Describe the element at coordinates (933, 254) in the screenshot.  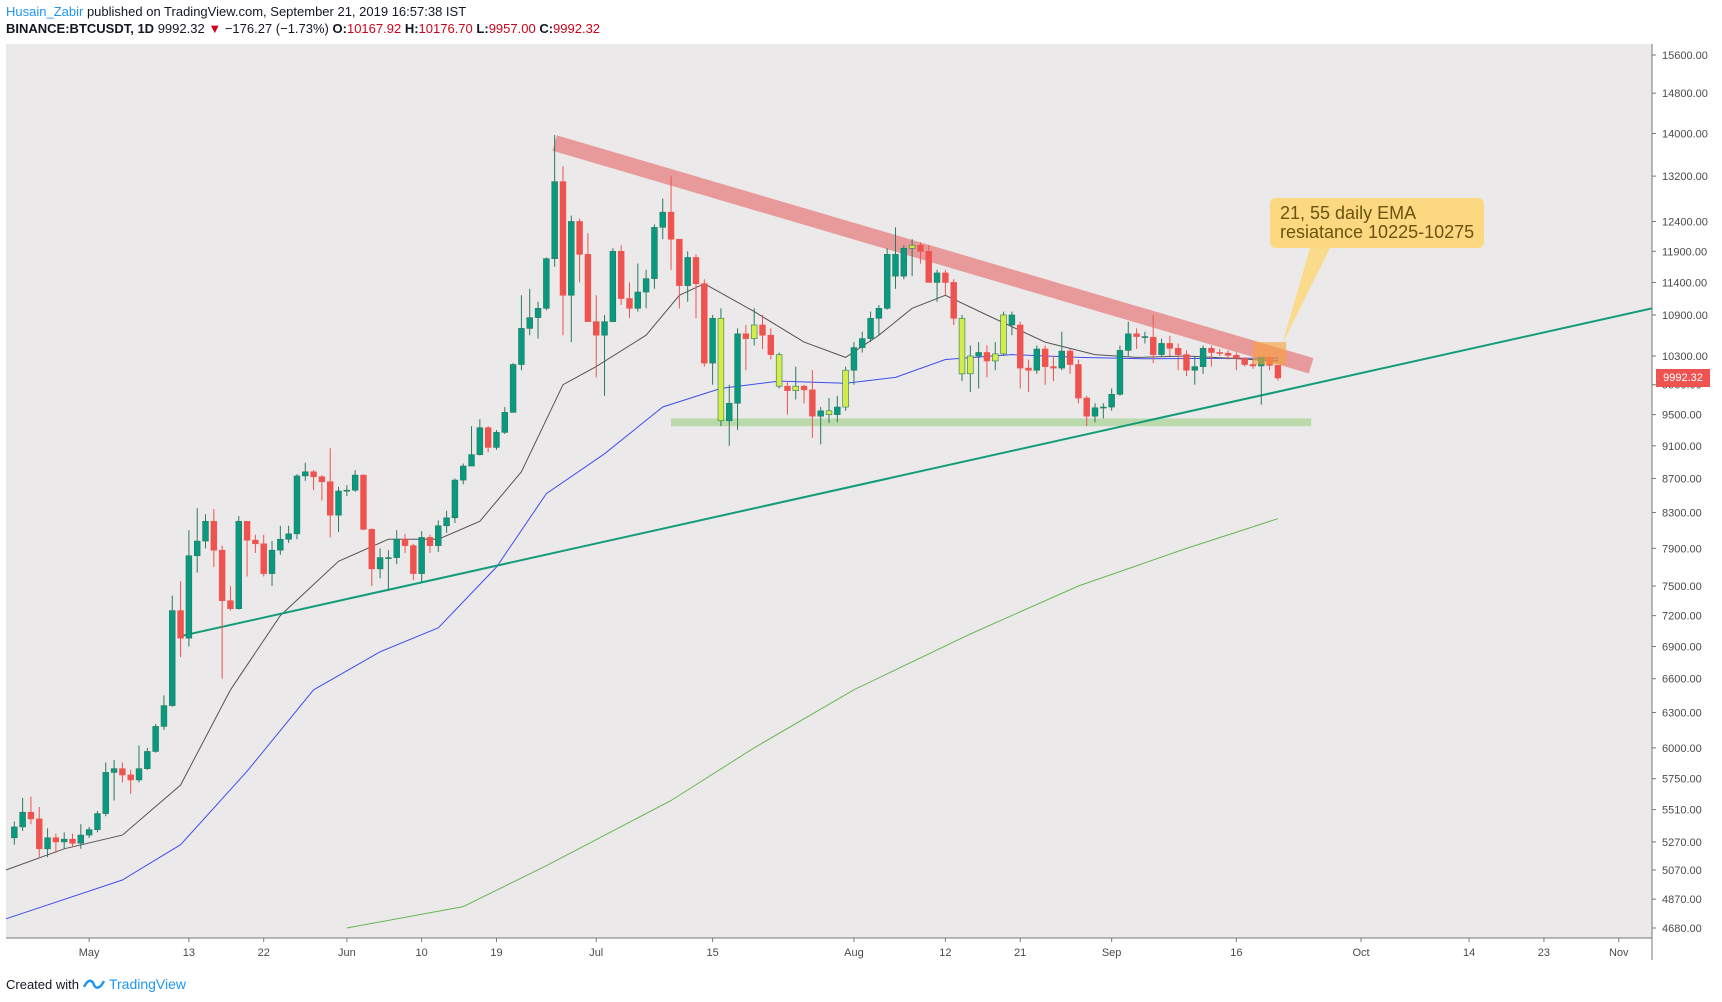
I see `resistance-trend-band` at that location.